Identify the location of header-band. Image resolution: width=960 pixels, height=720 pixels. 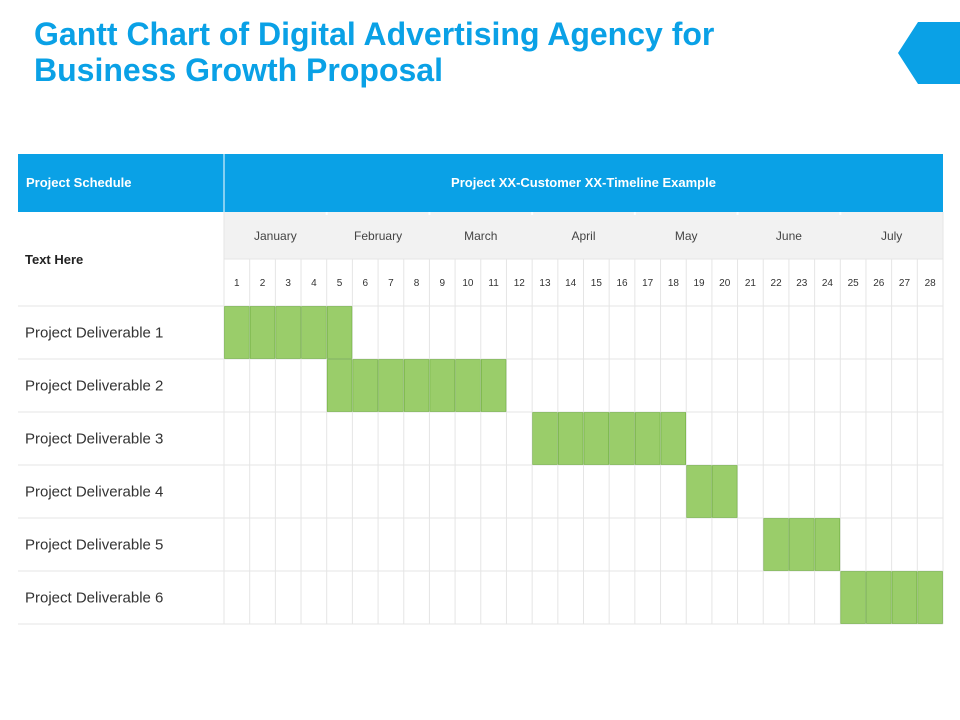
(480, 183).